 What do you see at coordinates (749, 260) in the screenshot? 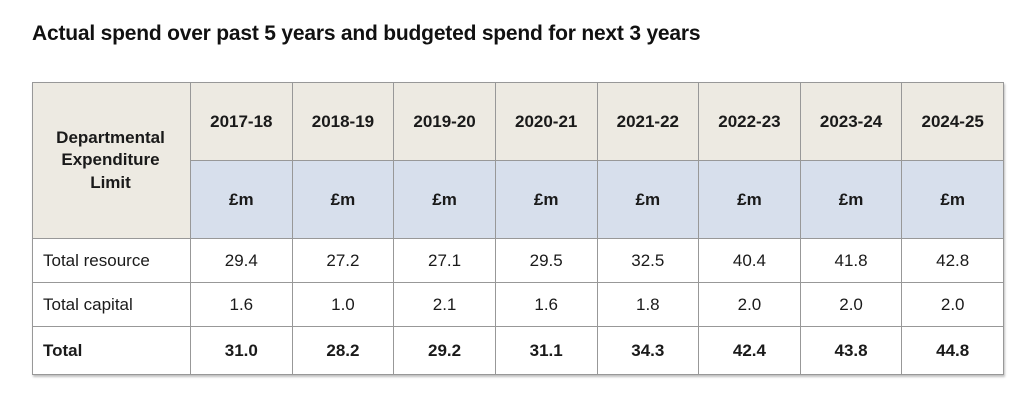
I see `data-cell: 40.4` at bounding box center [749, 260].